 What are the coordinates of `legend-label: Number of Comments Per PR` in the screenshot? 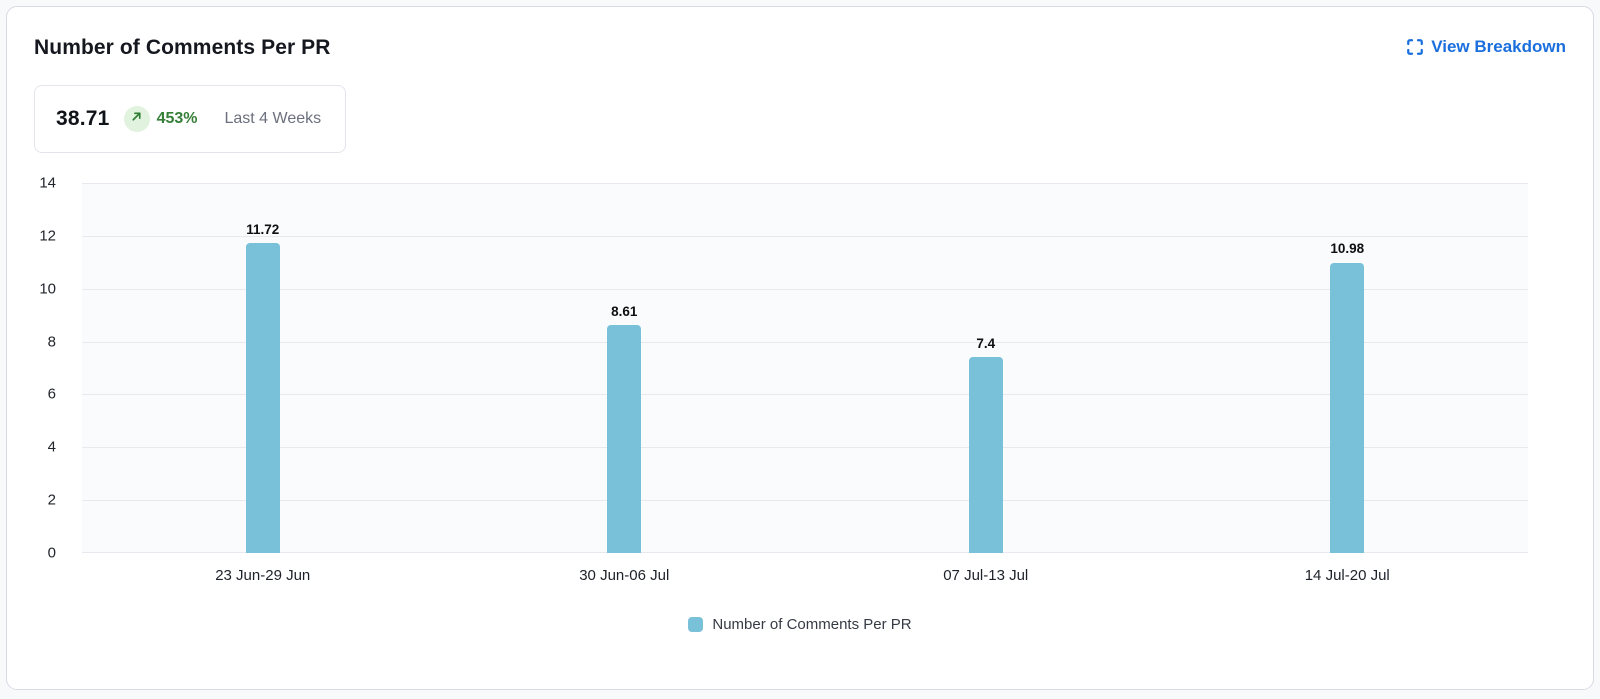 It's located at (812, 624).